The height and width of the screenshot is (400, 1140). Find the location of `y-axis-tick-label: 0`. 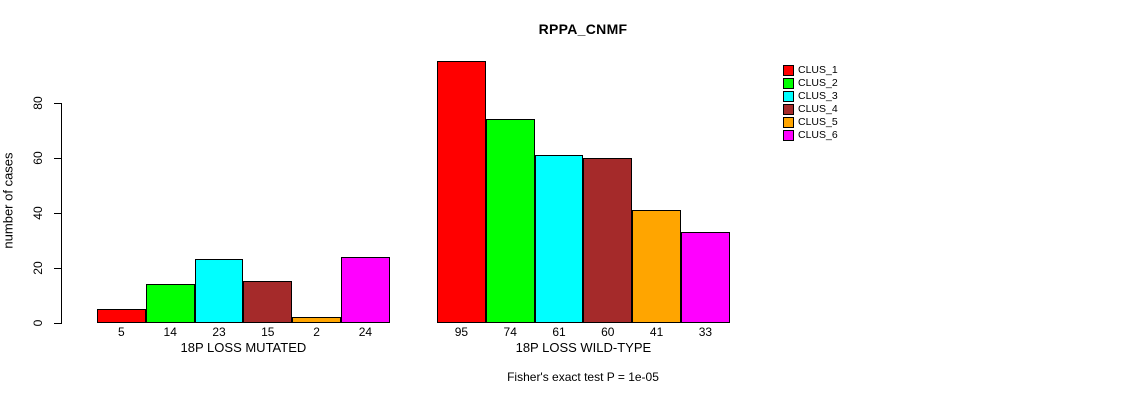

y-axis-tick-label: 0 is located at coordinates (38, 322).